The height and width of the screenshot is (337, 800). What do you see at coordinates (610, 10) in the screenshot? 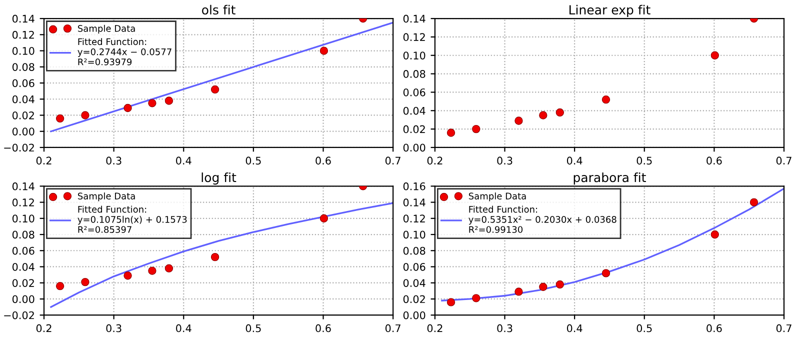
I see `chart-title: Linear exp fit` at bounding box center [610, 10].